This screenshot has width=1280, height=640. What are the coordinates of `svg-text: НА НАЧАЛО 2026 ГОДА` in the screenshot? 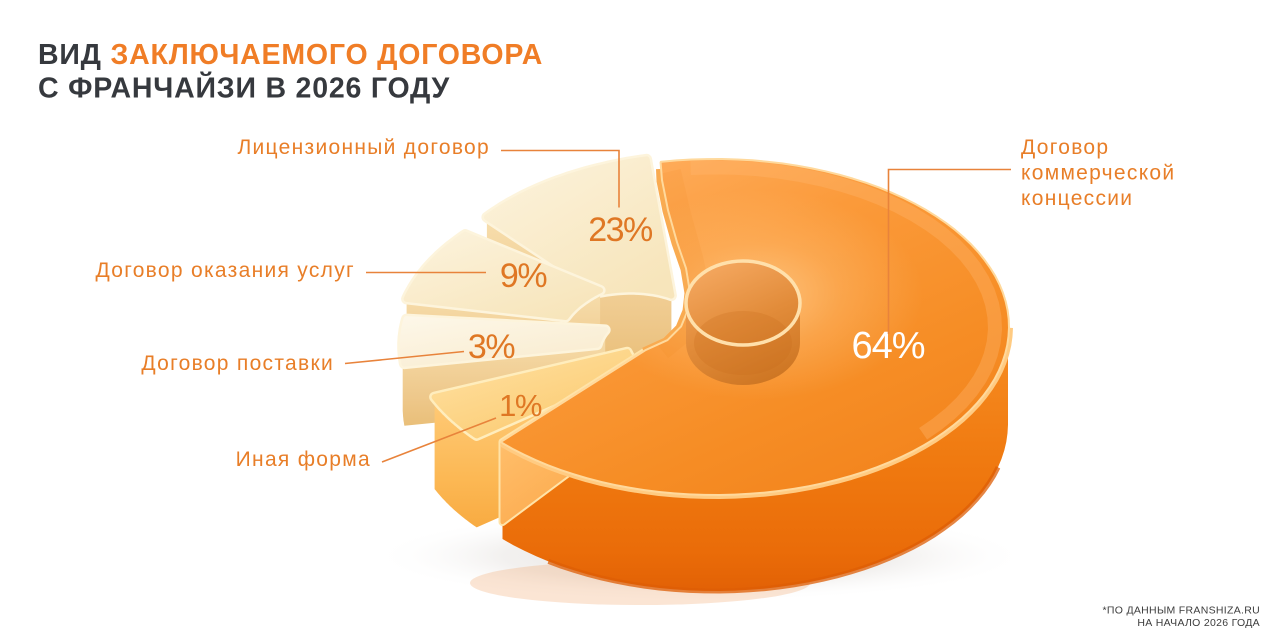 It's located at (1198, 623).